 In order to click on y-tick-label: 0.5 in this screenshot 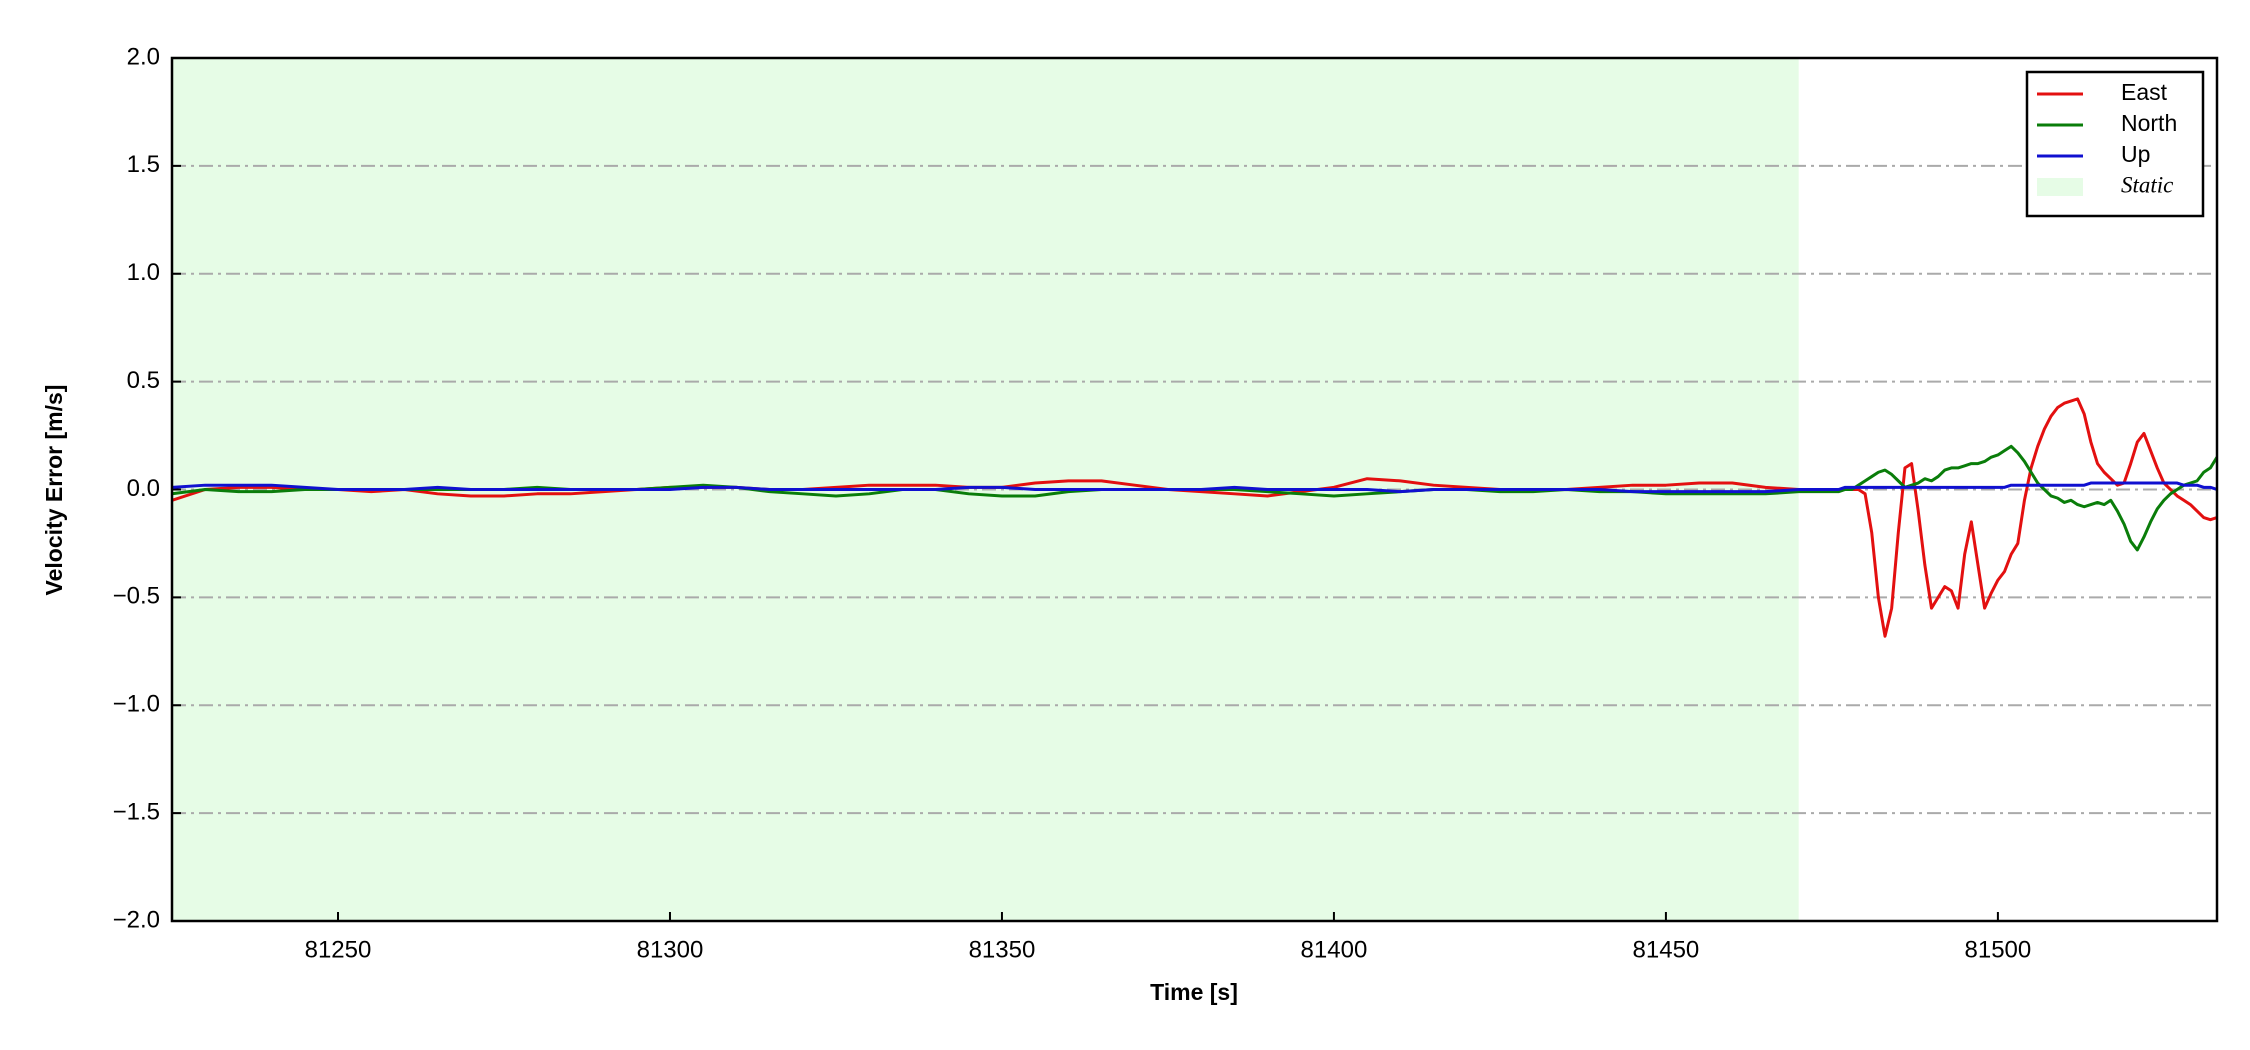, I will do `click(143, 380)`.